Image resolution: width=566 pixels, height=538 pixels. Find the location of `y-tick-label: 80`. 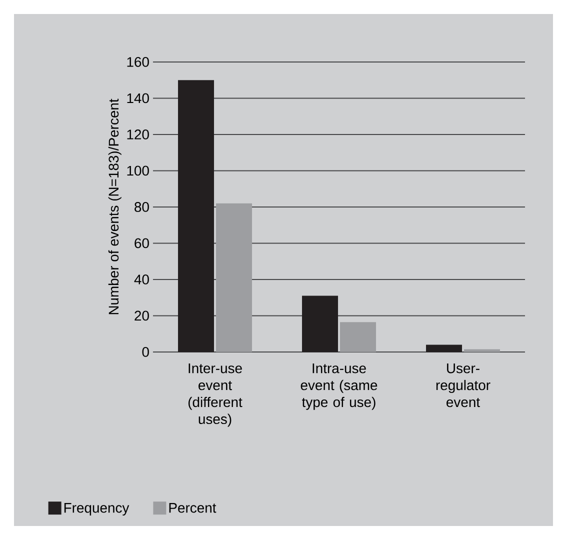

y-tick-label: 80 is located at coordinates (141, 207).